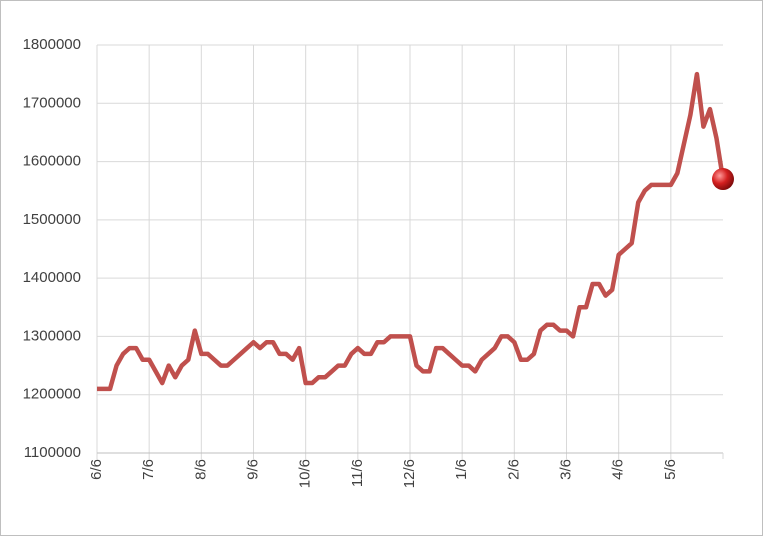 The width and height of the screenshot is (764, 537). What do you see at coordinates (52, 102) in the screenshot?
I see `y-tick-label: 1700000` at bounding box center [52, 102].